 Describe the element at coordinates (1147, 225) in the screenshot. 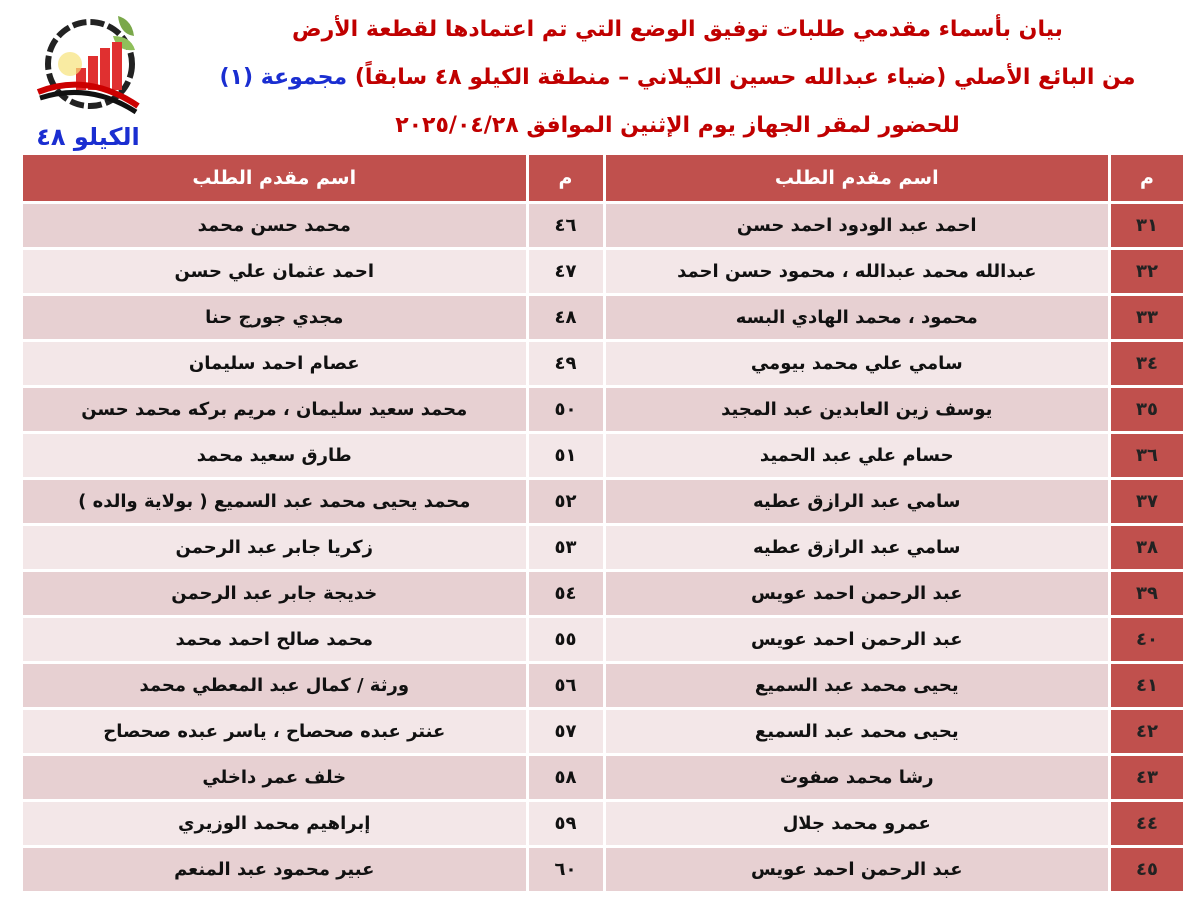

I see `row-number: ٣١` at that location.